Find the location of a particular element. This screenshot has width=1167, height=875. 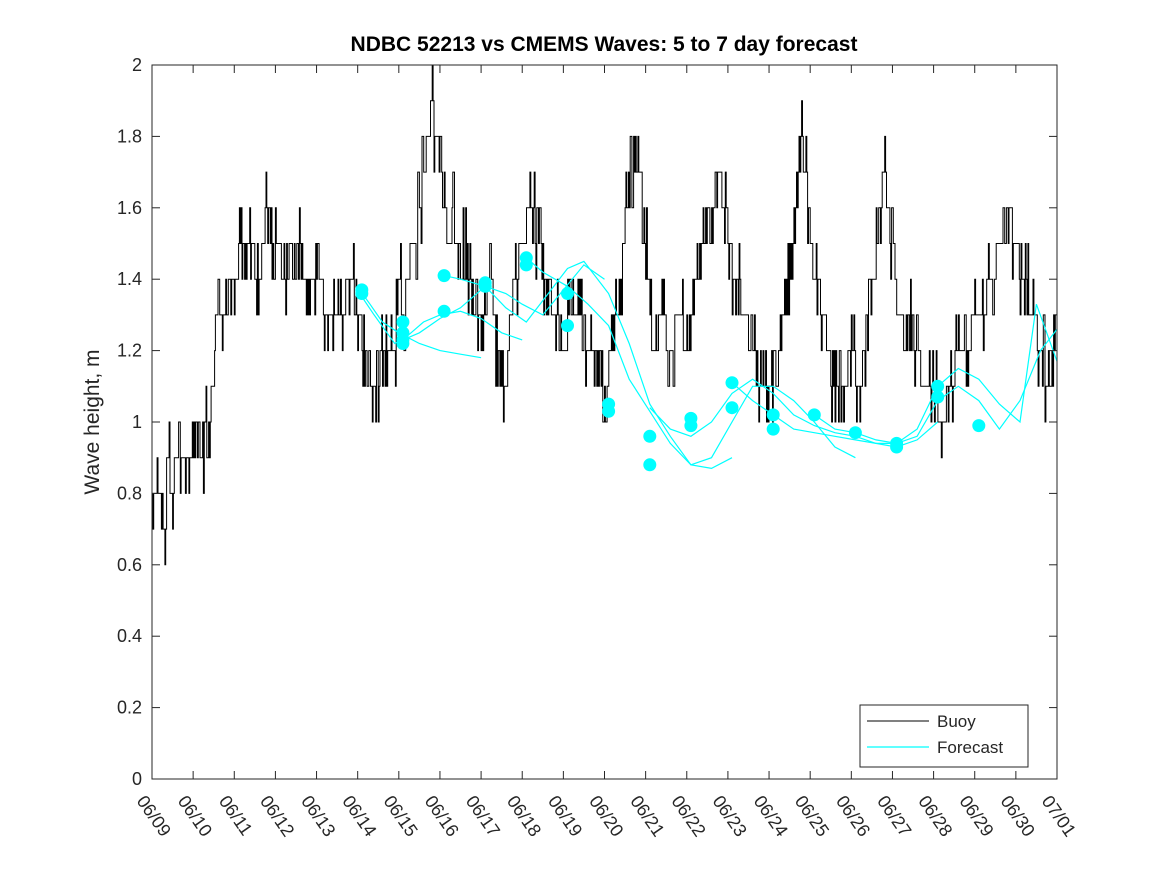

legend: Buoy Forecast is located at coordinates (944, 736).